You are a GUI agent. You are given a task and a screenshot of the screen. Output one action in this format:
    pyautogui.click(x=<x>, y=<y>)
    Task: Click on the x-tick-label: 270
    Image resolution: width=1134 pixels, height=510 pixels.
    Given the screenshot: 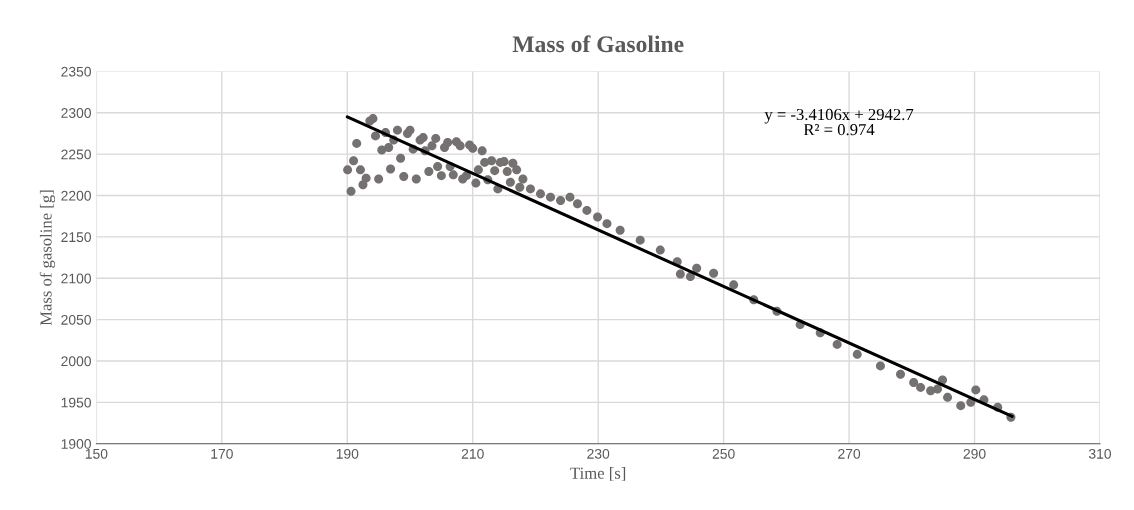 What is the action you would take?
    pyautogui.click(x=849, y=453)
    